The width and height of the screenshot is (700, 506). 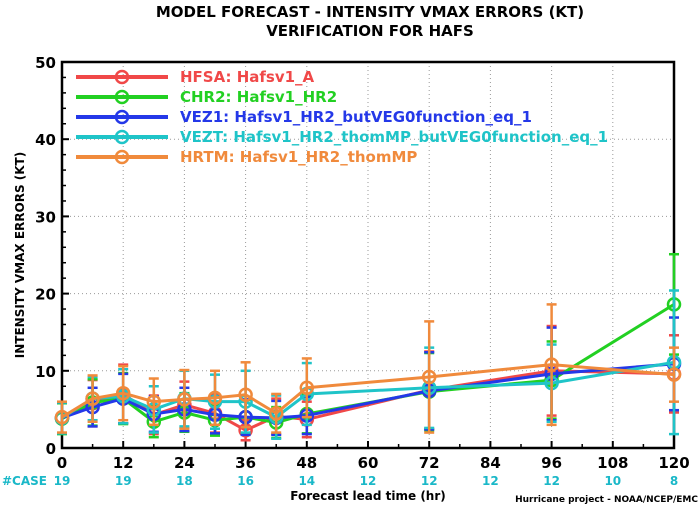 What do you see at coordinates (20, 255) in the screenshot?
I see `y-axis-label: INTENSITY VMAX ERRORS (KT)` at bounding box center [20, 255].